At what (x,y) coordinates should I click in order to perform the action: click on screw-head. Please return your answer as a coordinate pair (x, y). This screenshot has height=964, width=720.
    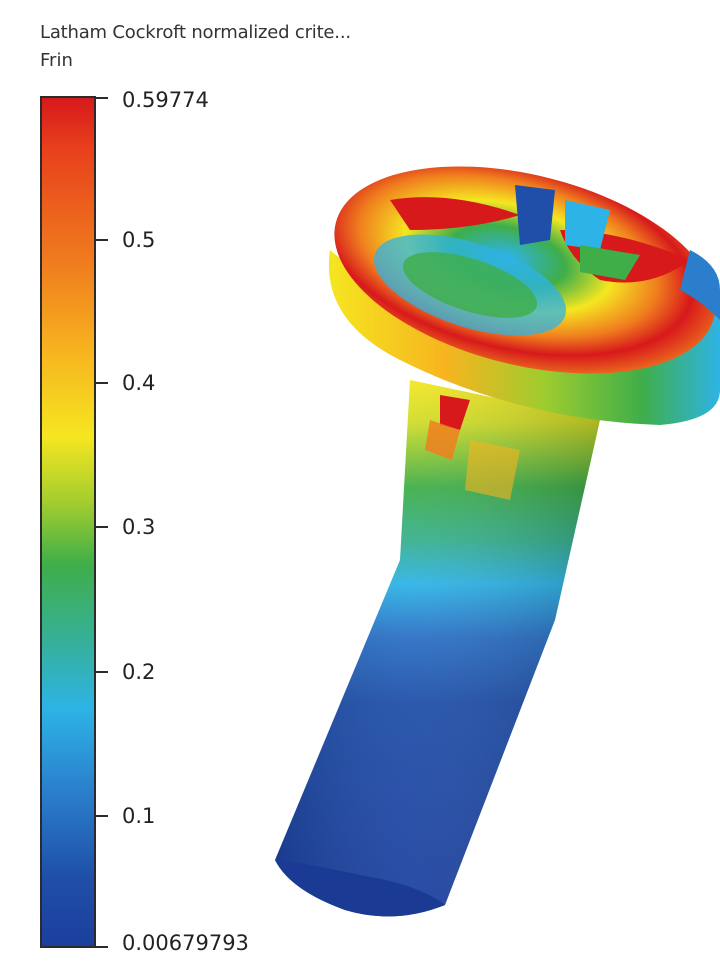
    Looking at the image, I should click on (524, 295).